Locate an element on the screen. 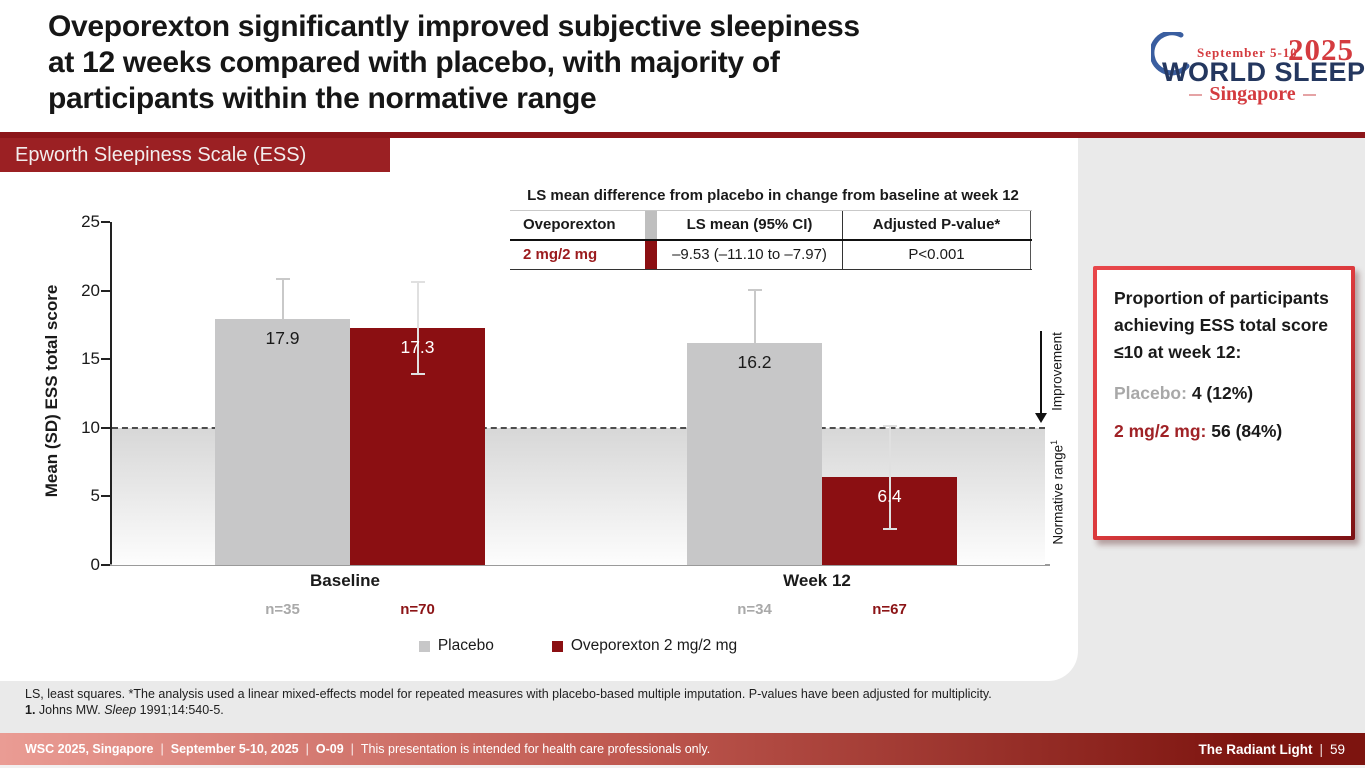 The width and height of the screenshot is (1365, 768). cell-dose-group: 2 mg/2 mg is located at coordinates (560, 254).